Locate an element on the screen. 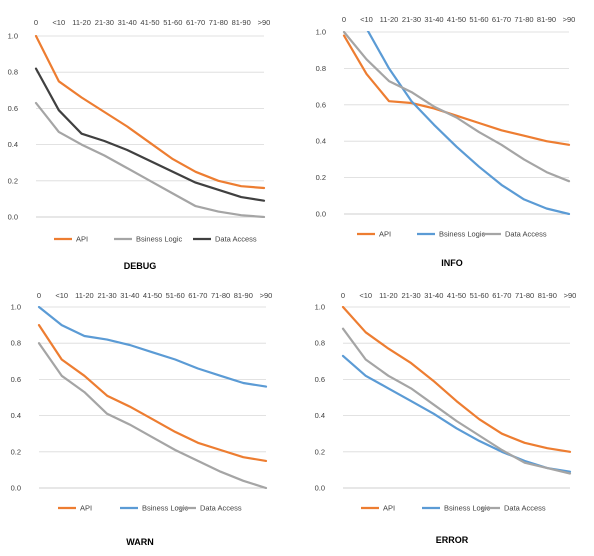 The height and width of the screenshot is (556, 594). chart-title: ERROR is located at coordinates (452, 540).